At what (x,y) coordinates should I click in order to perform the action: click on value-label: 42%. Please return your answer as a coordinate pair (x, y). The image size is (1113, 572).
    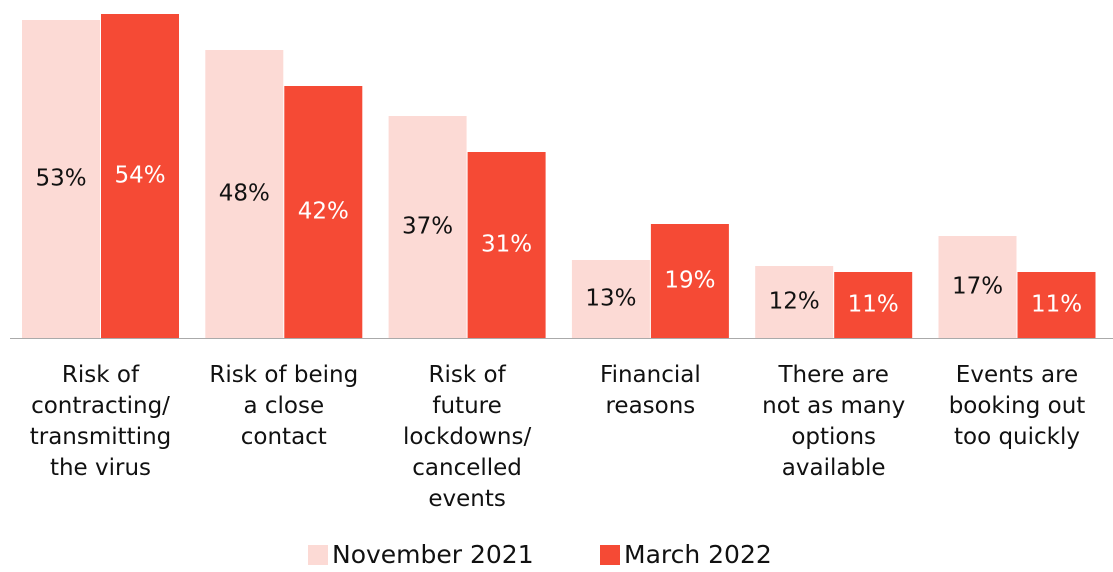
    Looking at the image, I should click on (323, 212).